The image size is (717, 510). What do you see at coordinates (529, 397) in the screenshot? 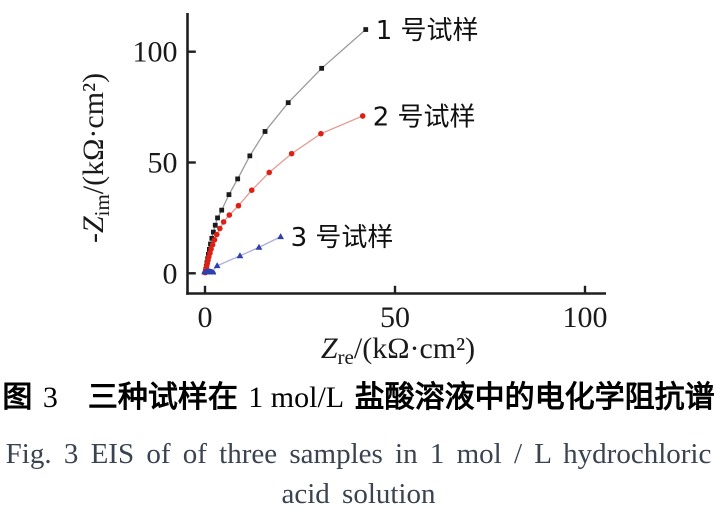
I see `caption-cn-part: 盐酸溶液中的电化学阻抗谱` at bounding box center [529, 397].